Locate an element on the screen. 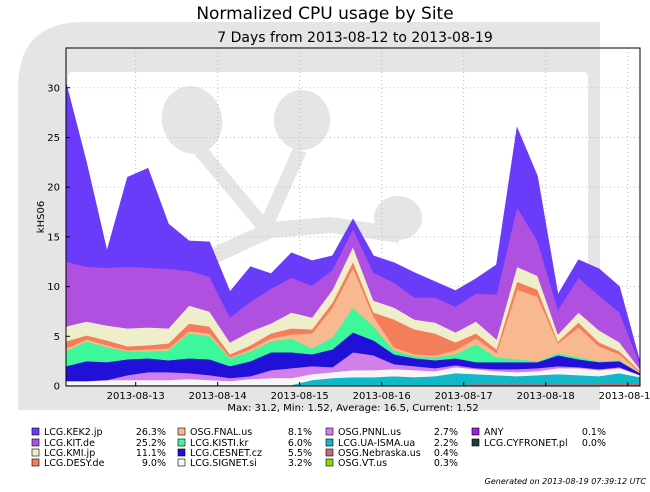  legend-label-lcg-kisti-kr: LCG.KISTI.kr is located at coordinates (219, 443).